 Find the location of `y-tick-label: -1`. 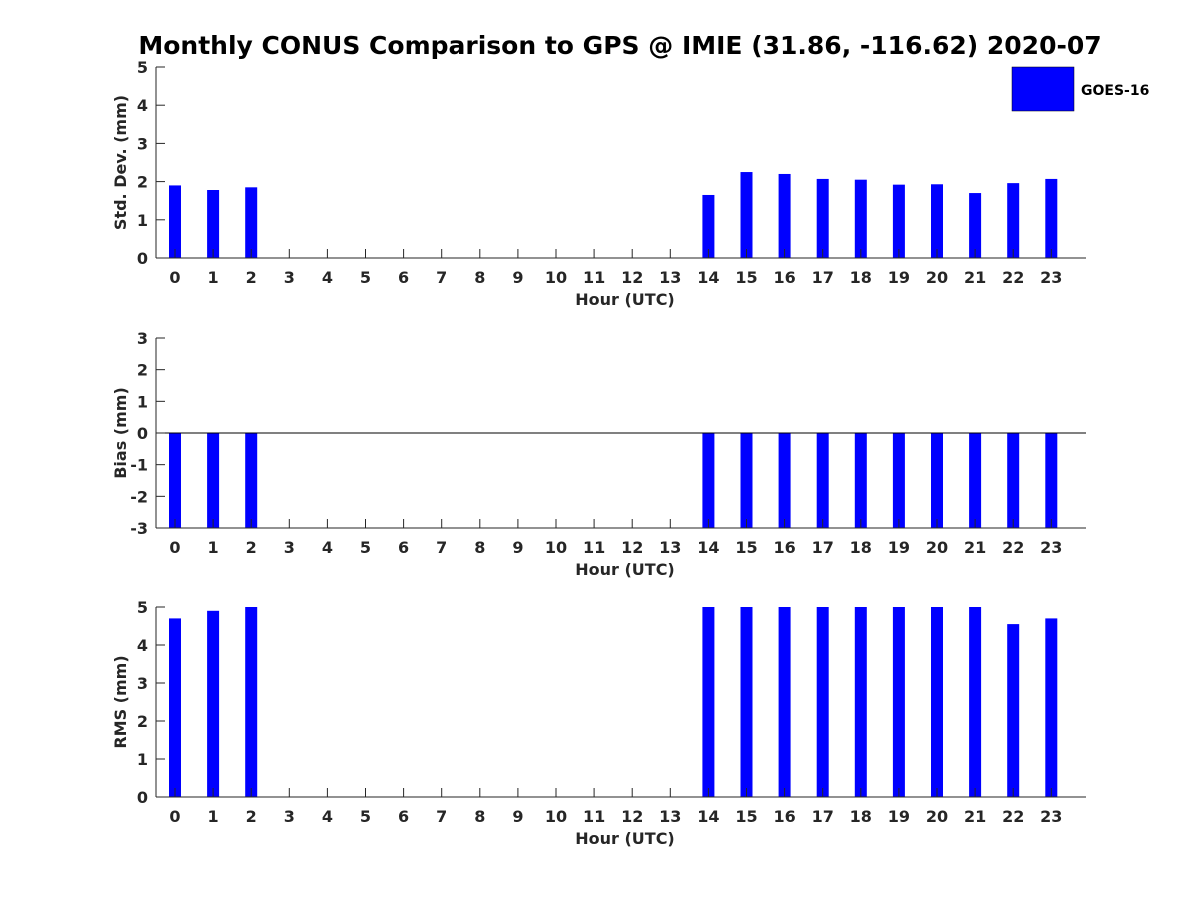

y-tick-label: -1 is located at coordinates (139, 465).